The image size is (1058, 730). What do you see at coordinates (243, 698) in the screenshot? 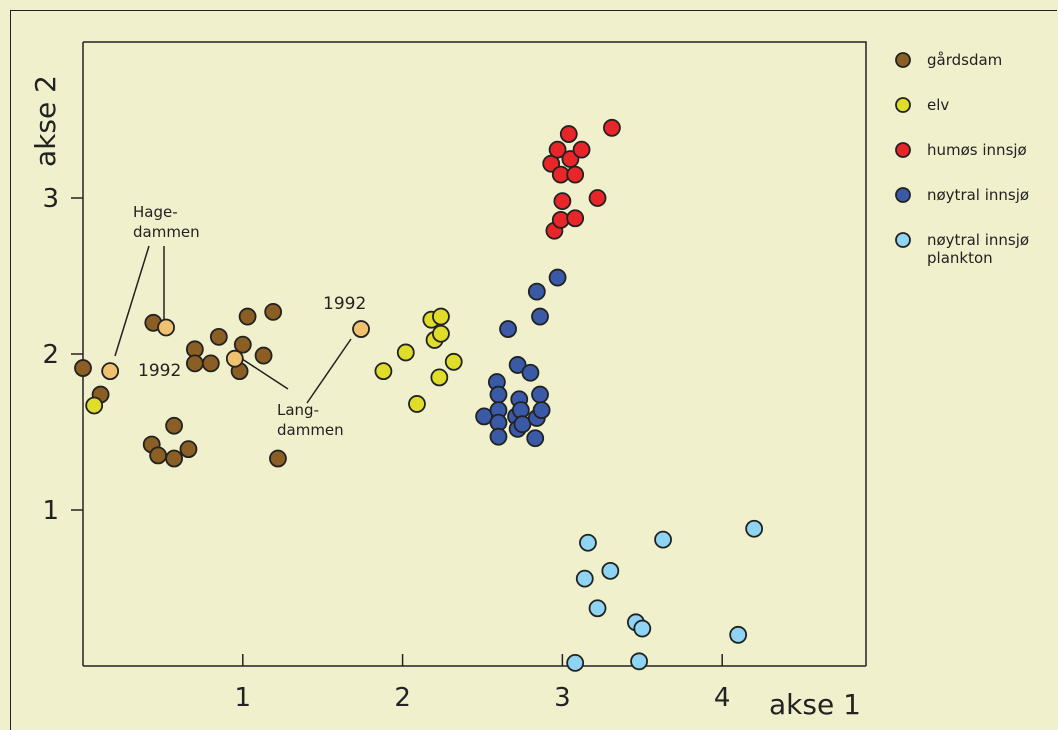
I see `x-tick-label: 1` at bounding box center [243, 698].